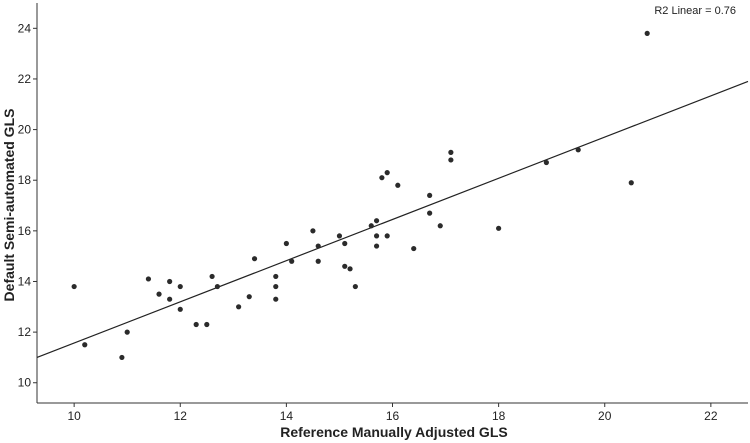 The image size is (750, 443). What do you see at coordinates (499, 416) in the screenshot?
I see `x-tick-label: 18` at bounding box center [499, 416].